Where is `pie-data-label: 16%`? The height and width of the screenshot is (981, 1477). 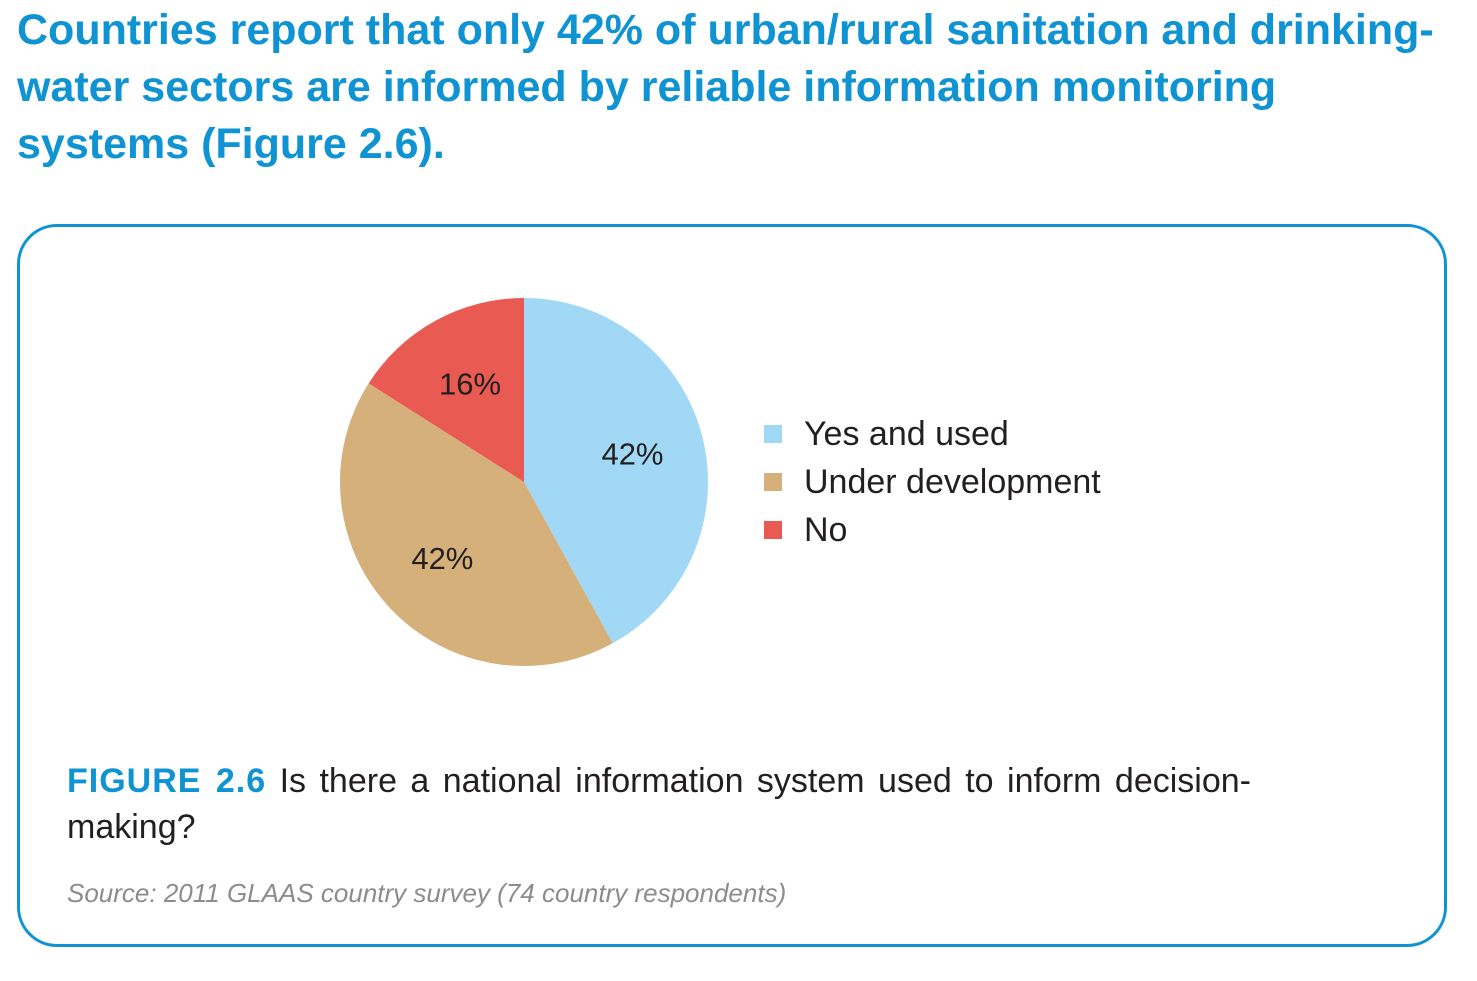
pie-data-label: 16% is located at coordinates (470, 383).